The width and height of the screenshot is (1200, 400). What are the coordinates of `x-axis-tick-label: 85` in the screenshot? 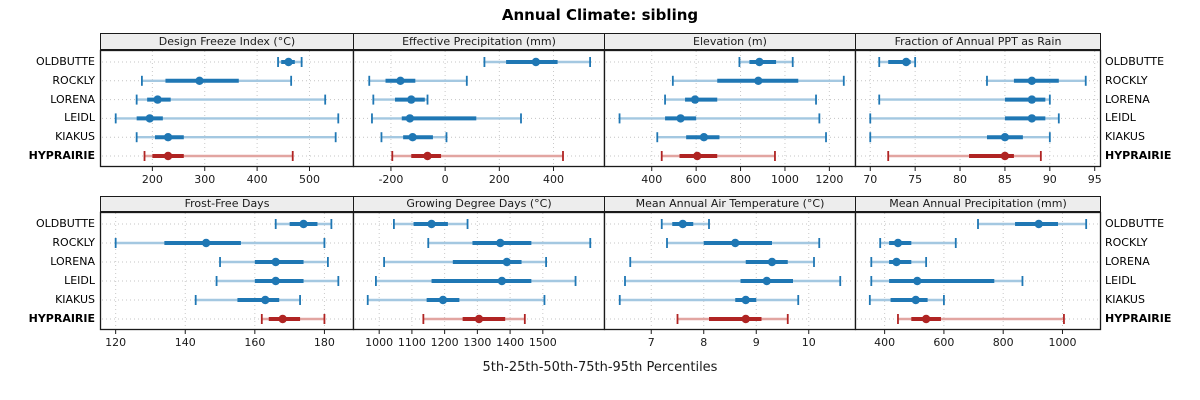 It's located at (1005, 179).